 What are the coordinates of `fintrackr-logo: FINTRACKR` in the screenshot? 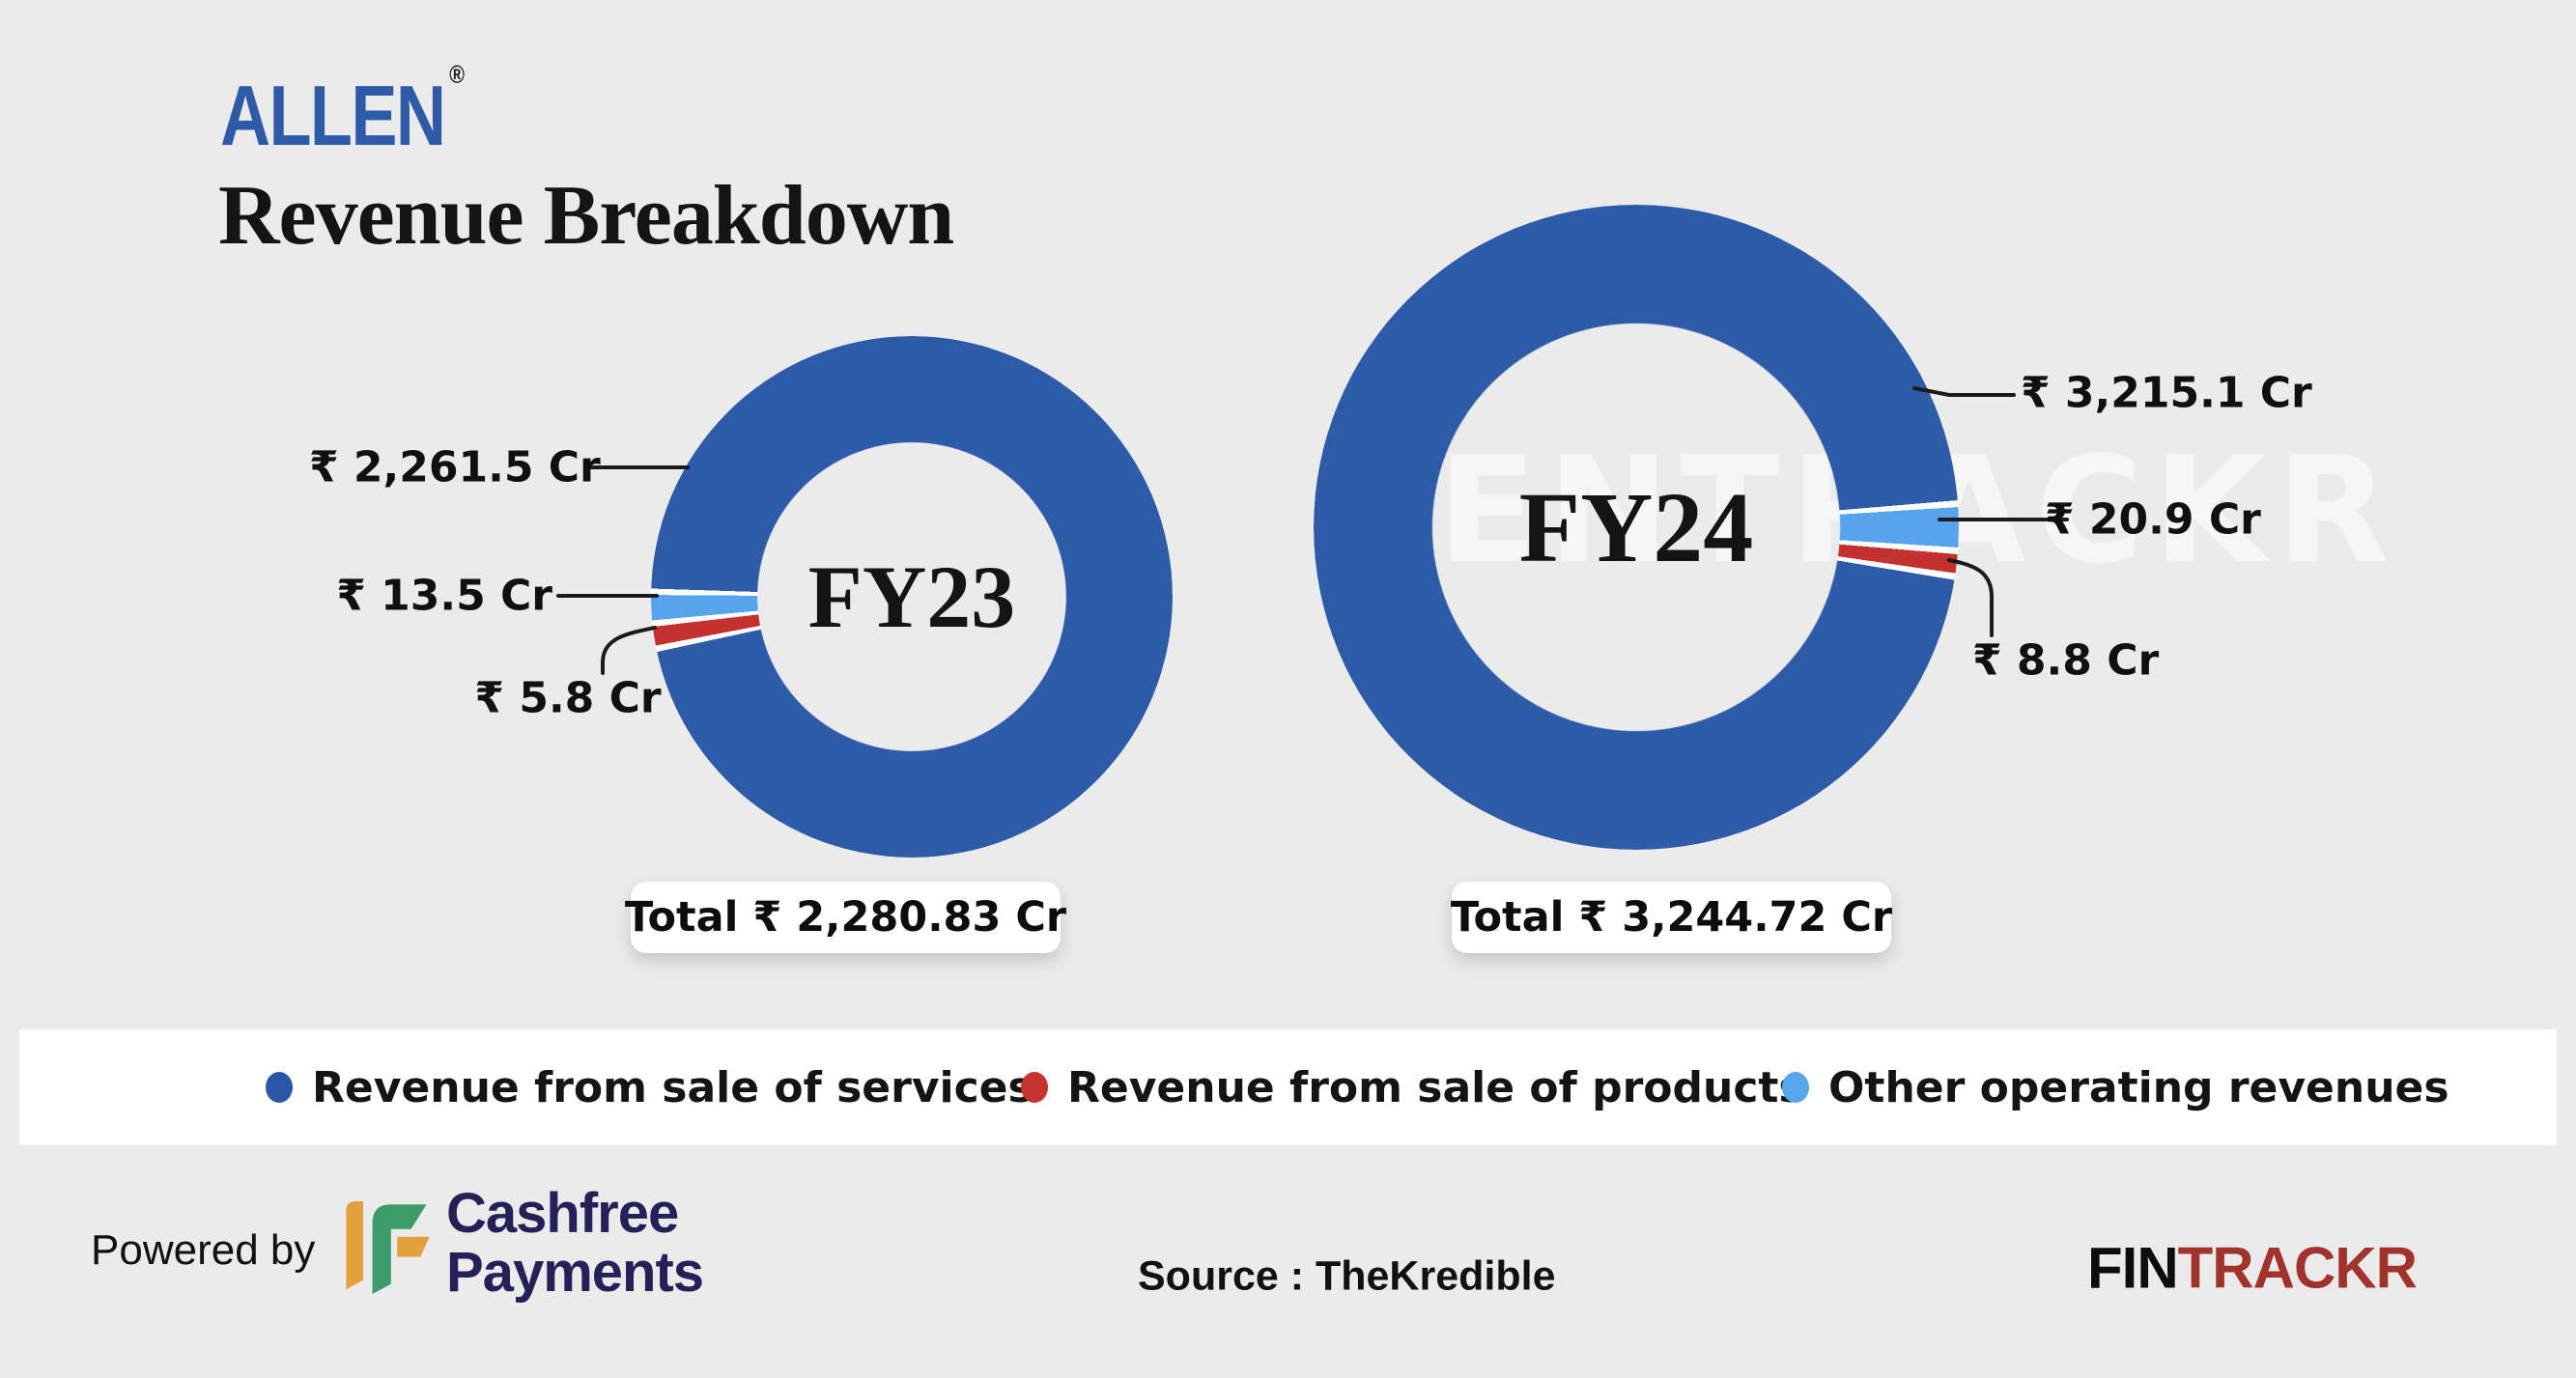 It's located at (2252, 1268).